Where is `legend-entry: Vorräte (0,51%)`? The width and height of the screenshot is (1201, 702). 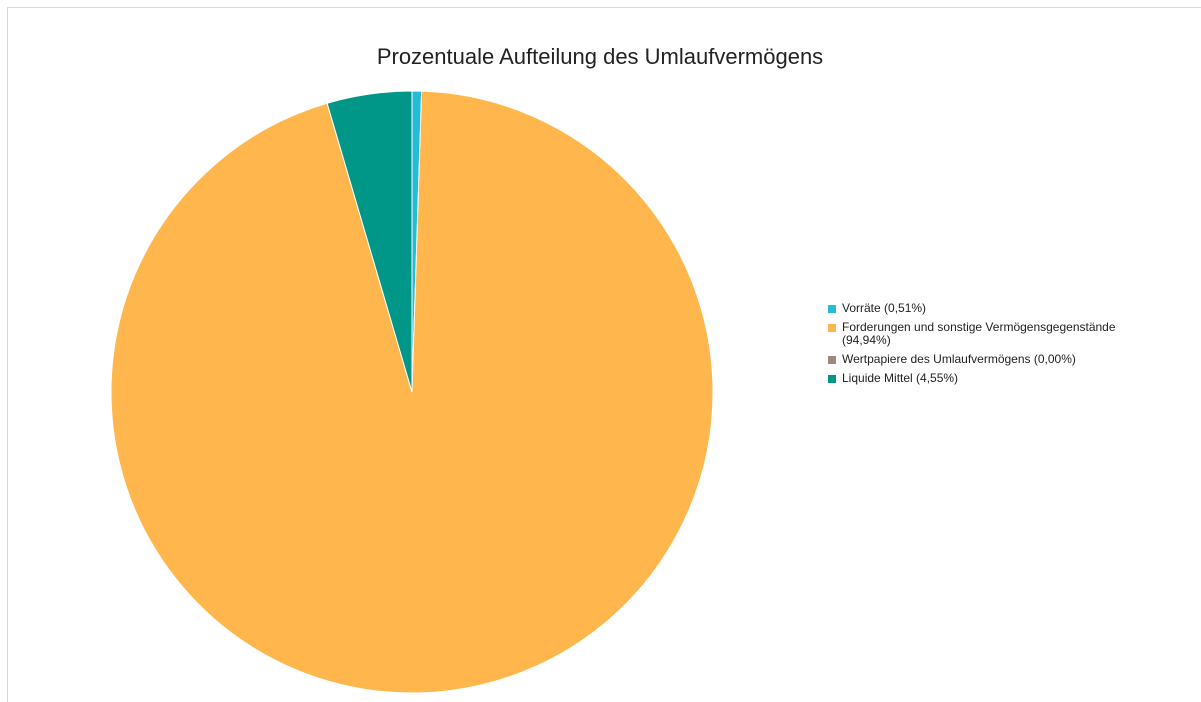
legend-entry: Vorräte (0,51%) is located at coordinates (973, 308).